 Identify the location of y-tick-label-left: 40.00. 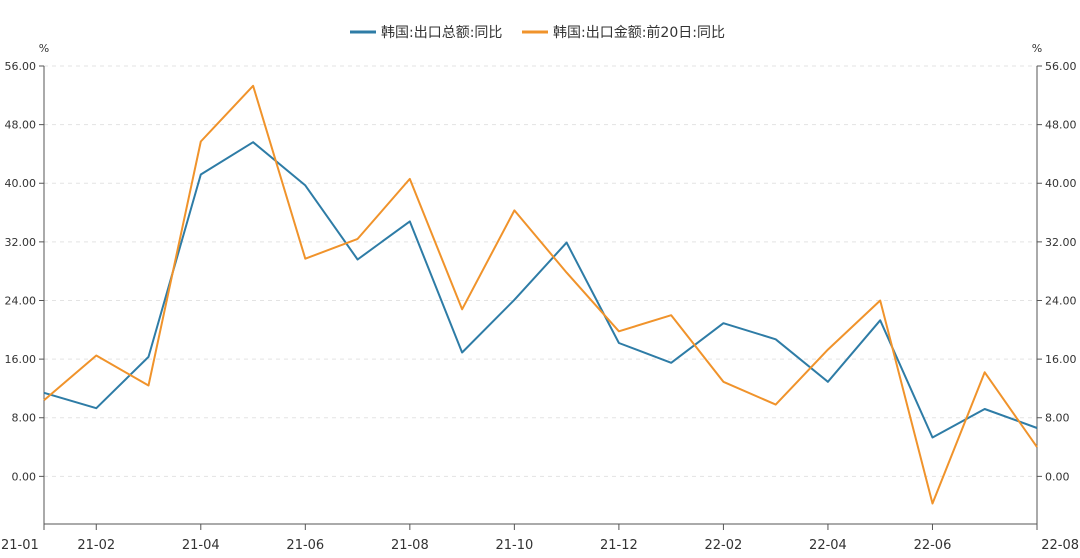
(21, 183).